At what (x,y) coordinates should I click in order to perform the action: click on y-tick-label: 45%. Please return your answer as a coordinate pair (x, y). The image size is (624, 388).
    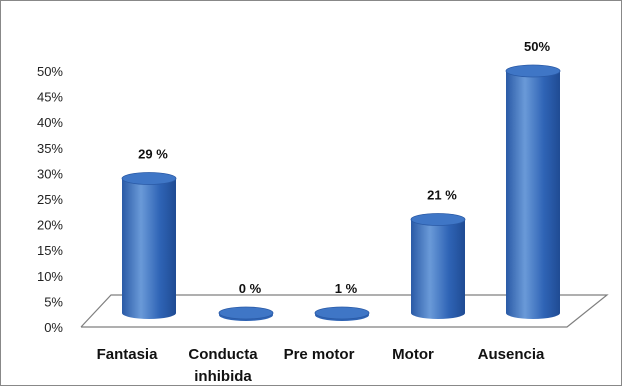
    Looking at the image, I should click on (50, 97).